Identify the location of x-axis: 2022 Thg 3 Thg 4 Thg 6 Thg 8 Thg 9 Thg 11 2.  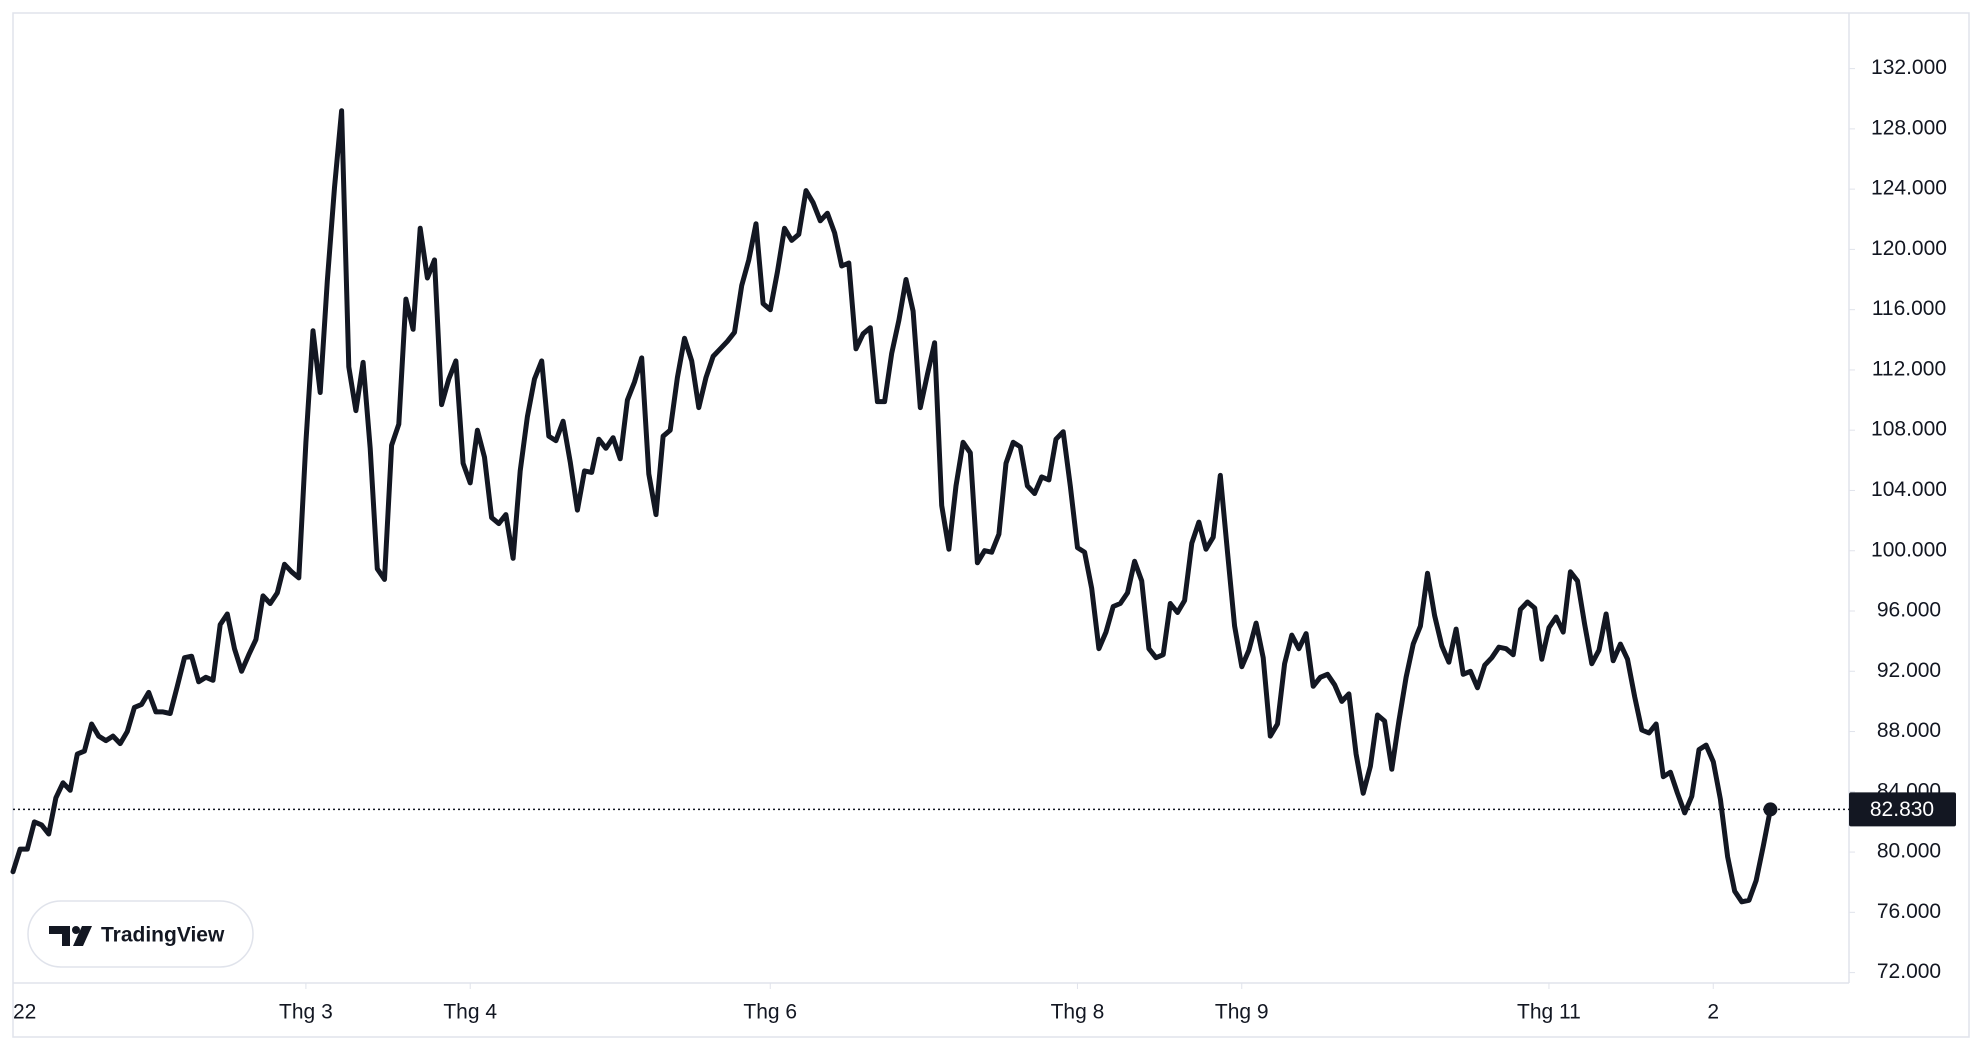
(859, 1003).